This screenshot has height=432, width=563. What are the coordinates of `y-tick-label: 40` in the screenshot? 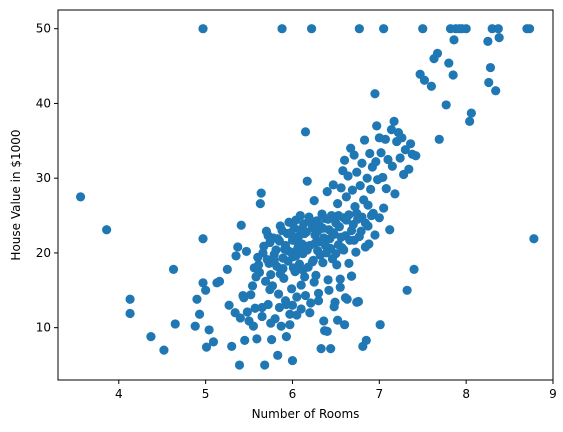 It's located at (43, 103).